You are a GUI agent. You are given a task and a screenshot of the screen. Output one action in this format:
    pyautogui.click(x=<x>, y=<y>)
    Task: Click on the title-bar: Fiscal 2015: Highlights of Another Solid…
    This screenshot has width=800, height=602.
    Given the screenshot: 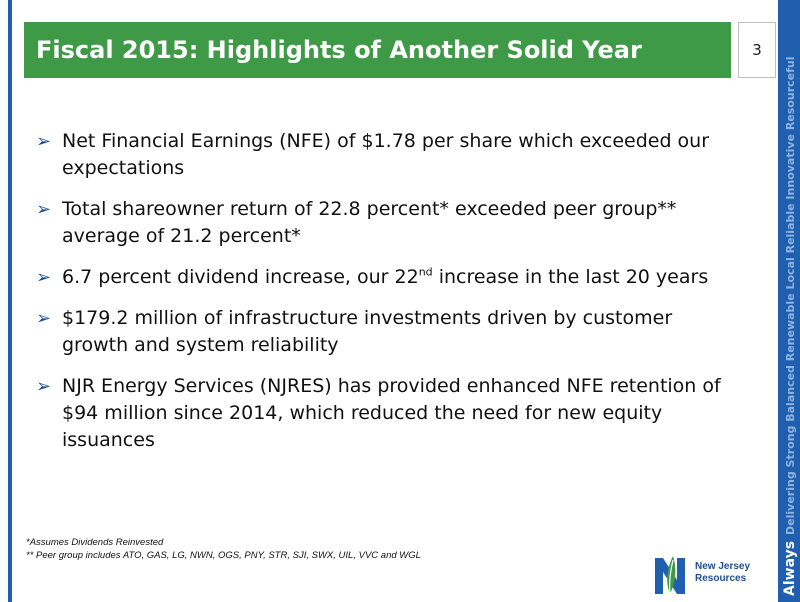 What is the action you would take?
    pyautogui.click(x=377, y=50)
    